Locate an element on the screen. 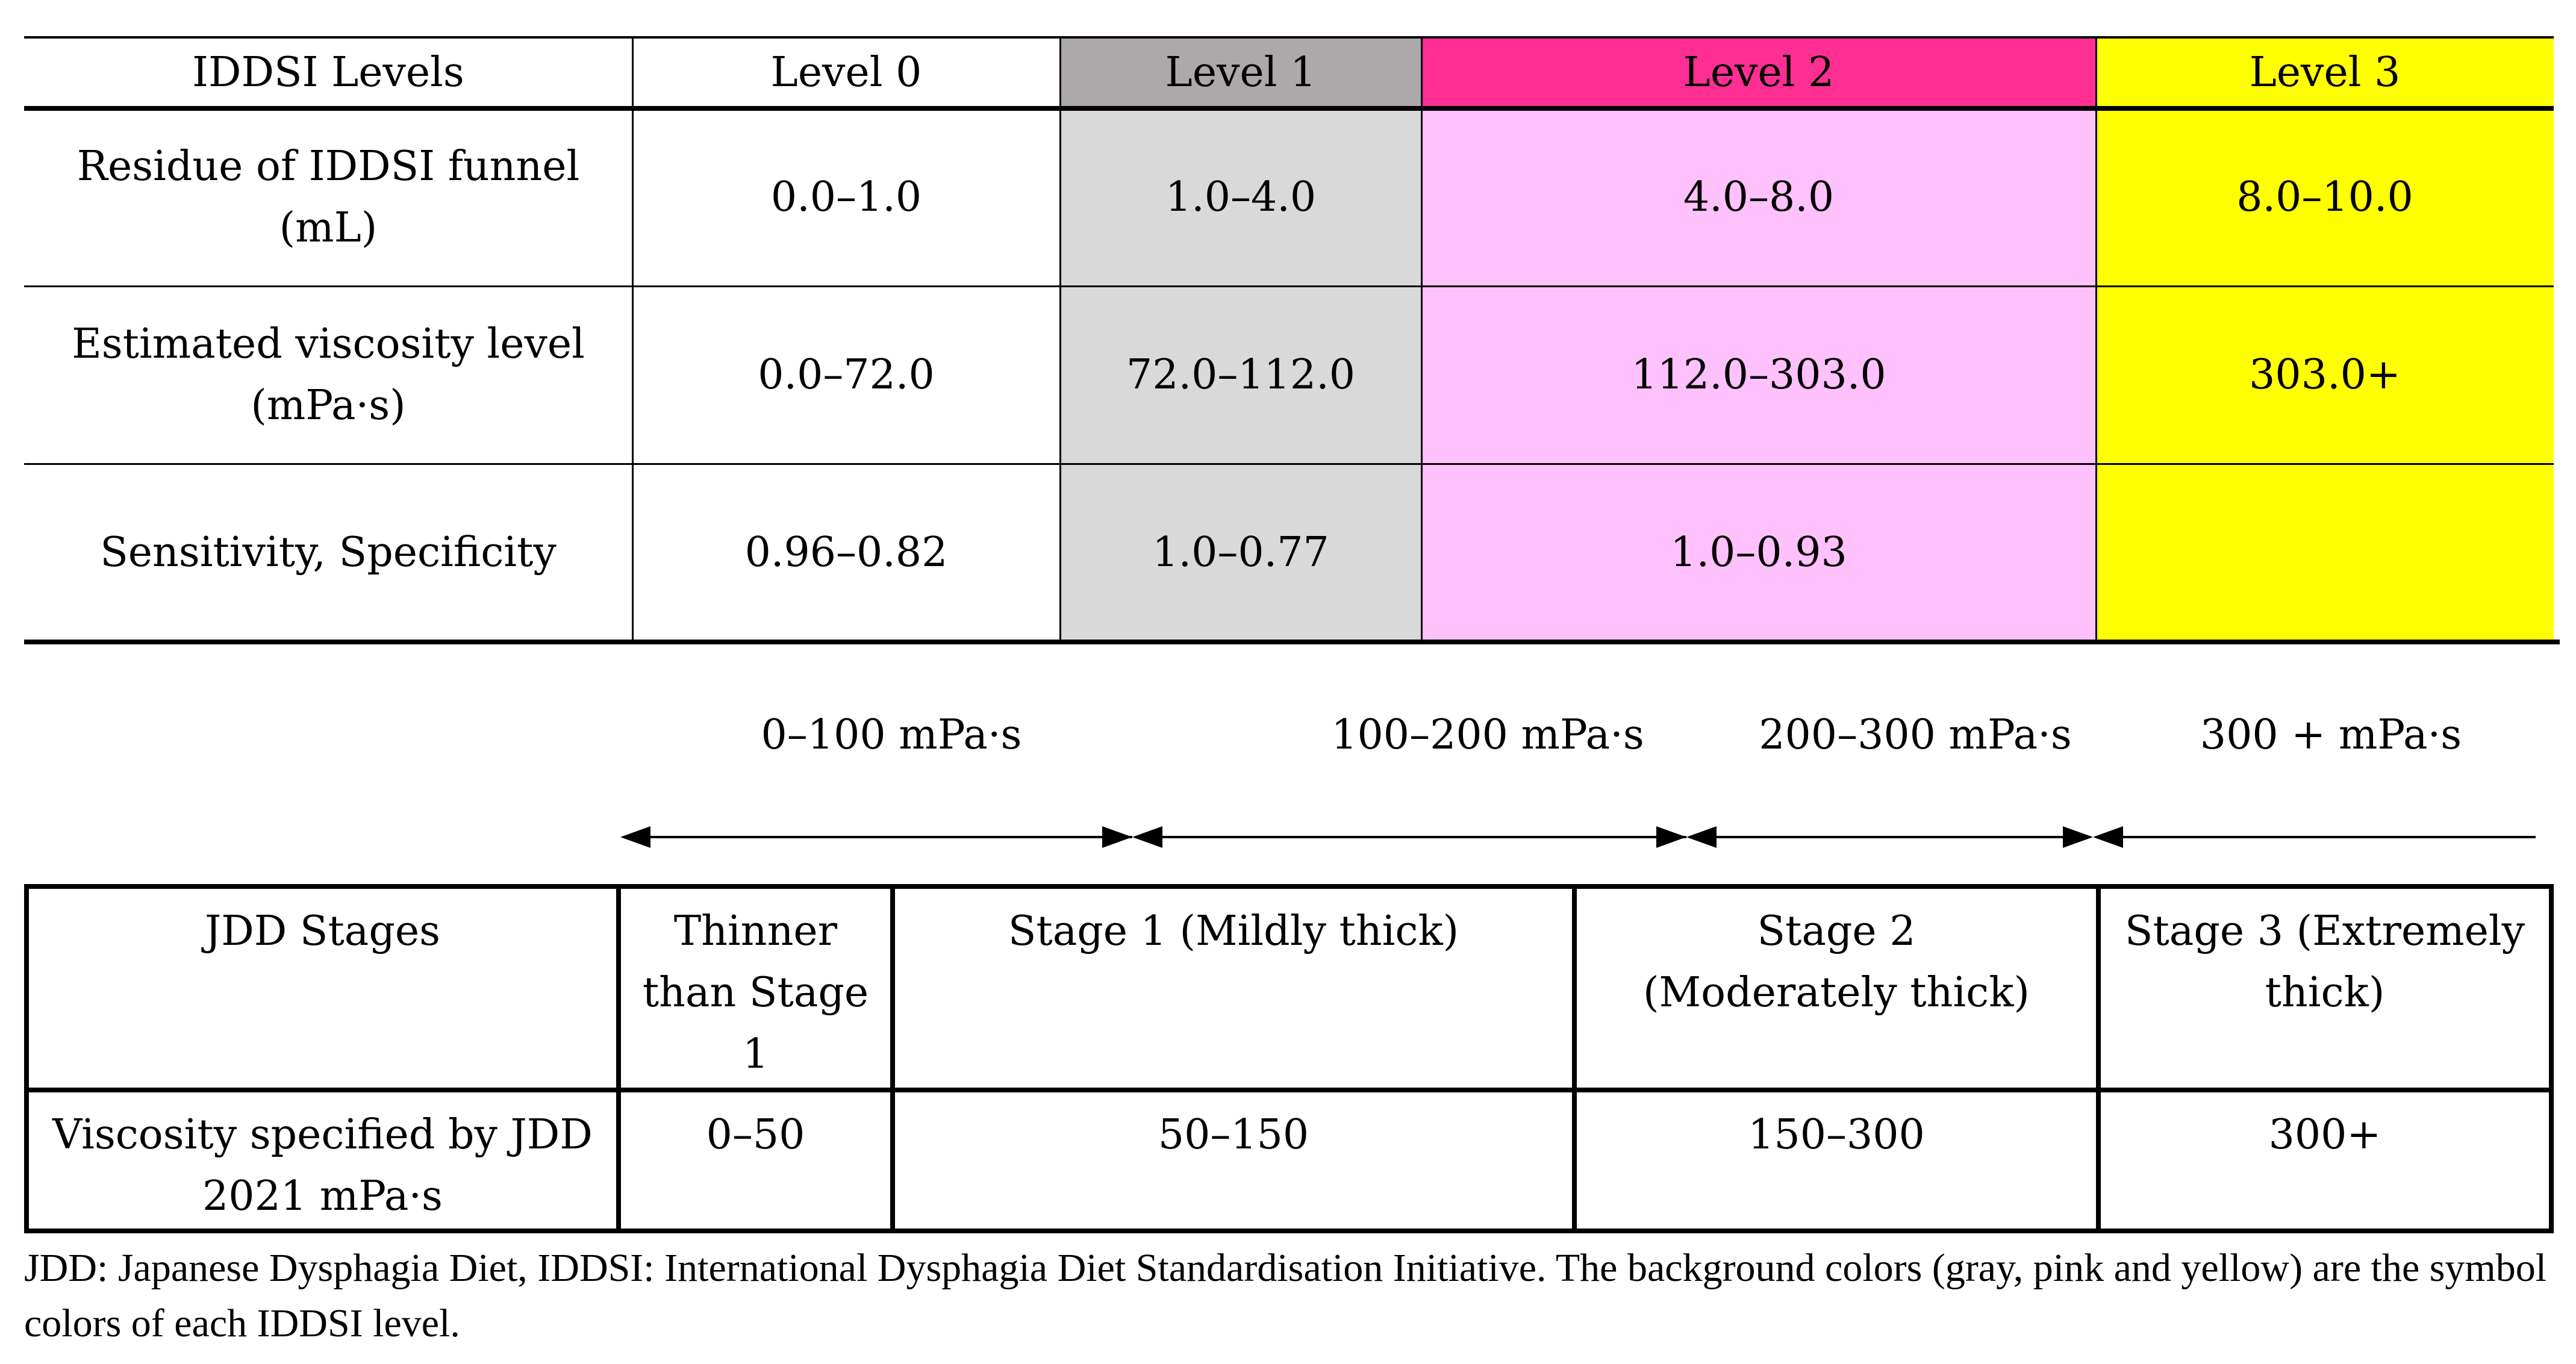  iddsi-header-rule is located at coordinates (1289, 109).